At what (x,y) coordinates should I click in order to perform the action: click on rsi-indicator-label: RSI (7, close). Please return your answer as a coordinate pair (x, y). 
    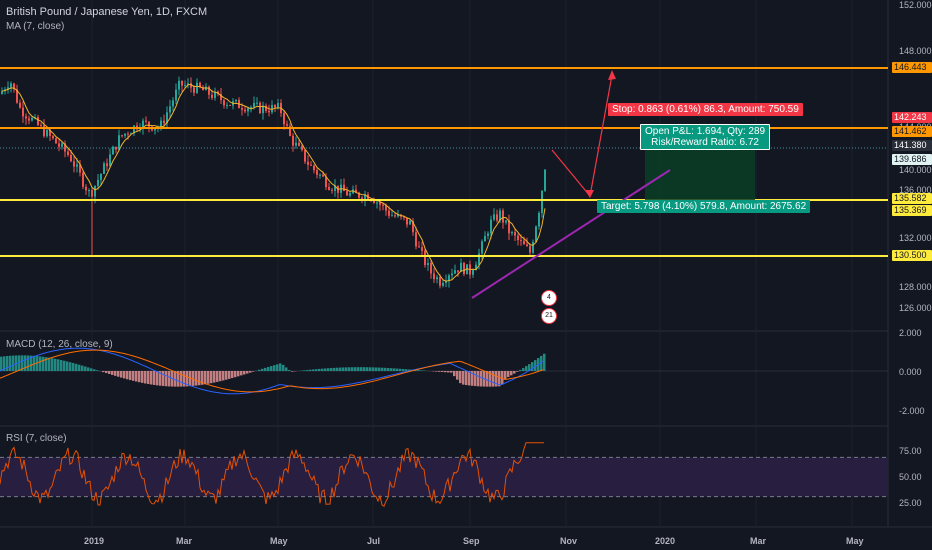
    Looking at the image, I should click on (36, 438).